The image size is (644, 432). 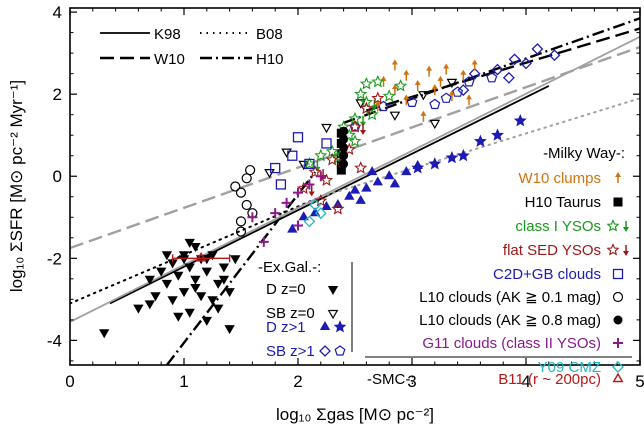 What do you see at coordinates (391, 379) in the screenshot?
I see `group-smc: -SMC-:` at bounding box center [391, 379].